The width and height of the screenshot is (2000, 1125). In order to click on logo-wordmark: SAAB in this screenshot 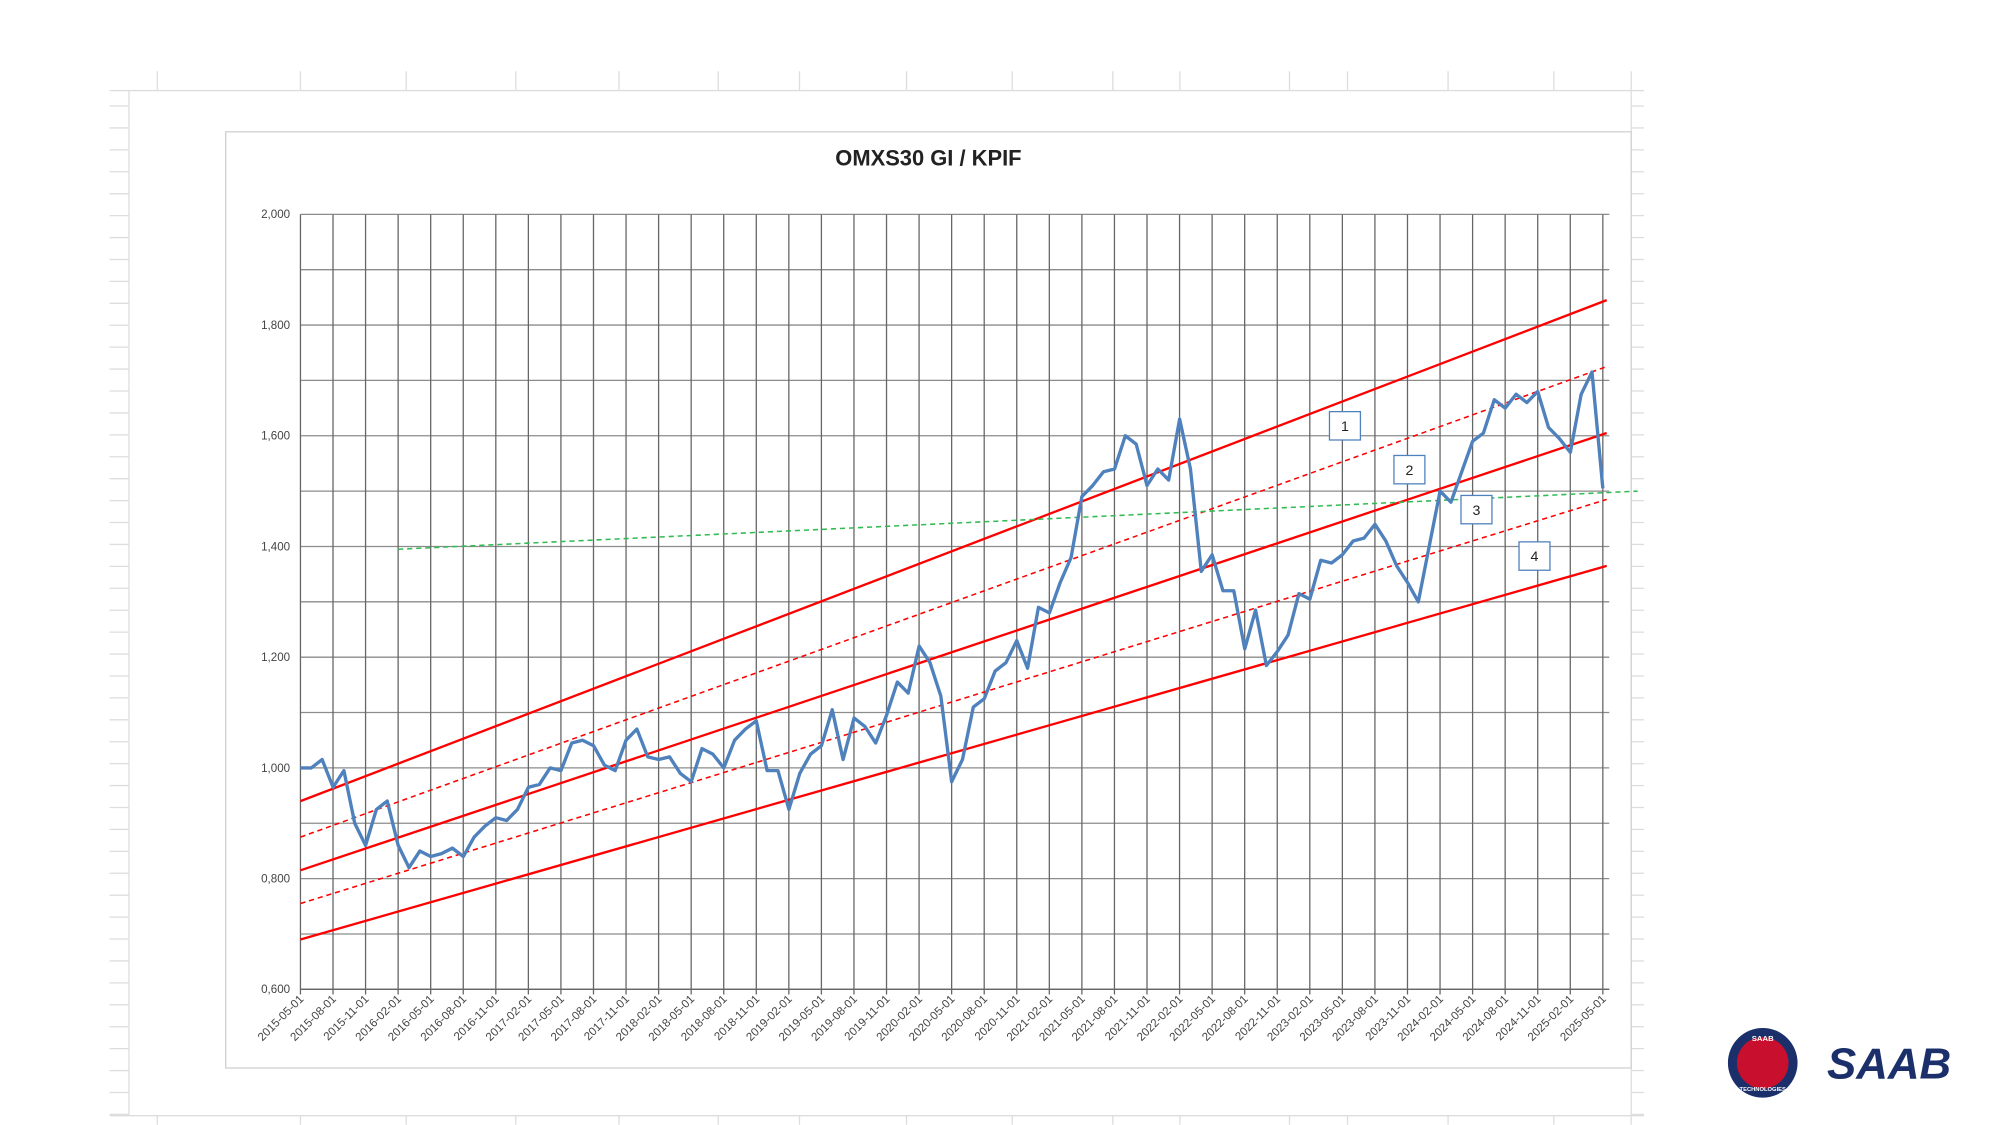, I will do `click(1889, 1063)`.